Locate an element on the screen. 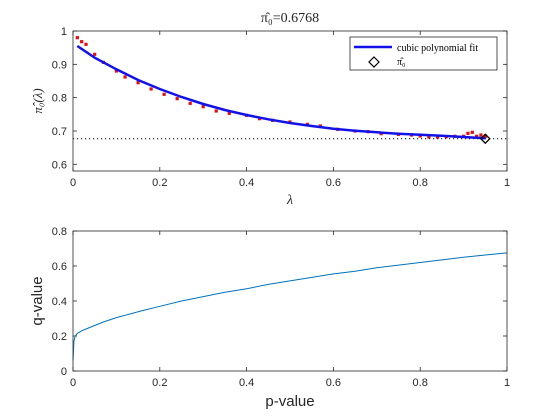  legend-pi0-label: π̂₀ is located at coordinates (401, 62).